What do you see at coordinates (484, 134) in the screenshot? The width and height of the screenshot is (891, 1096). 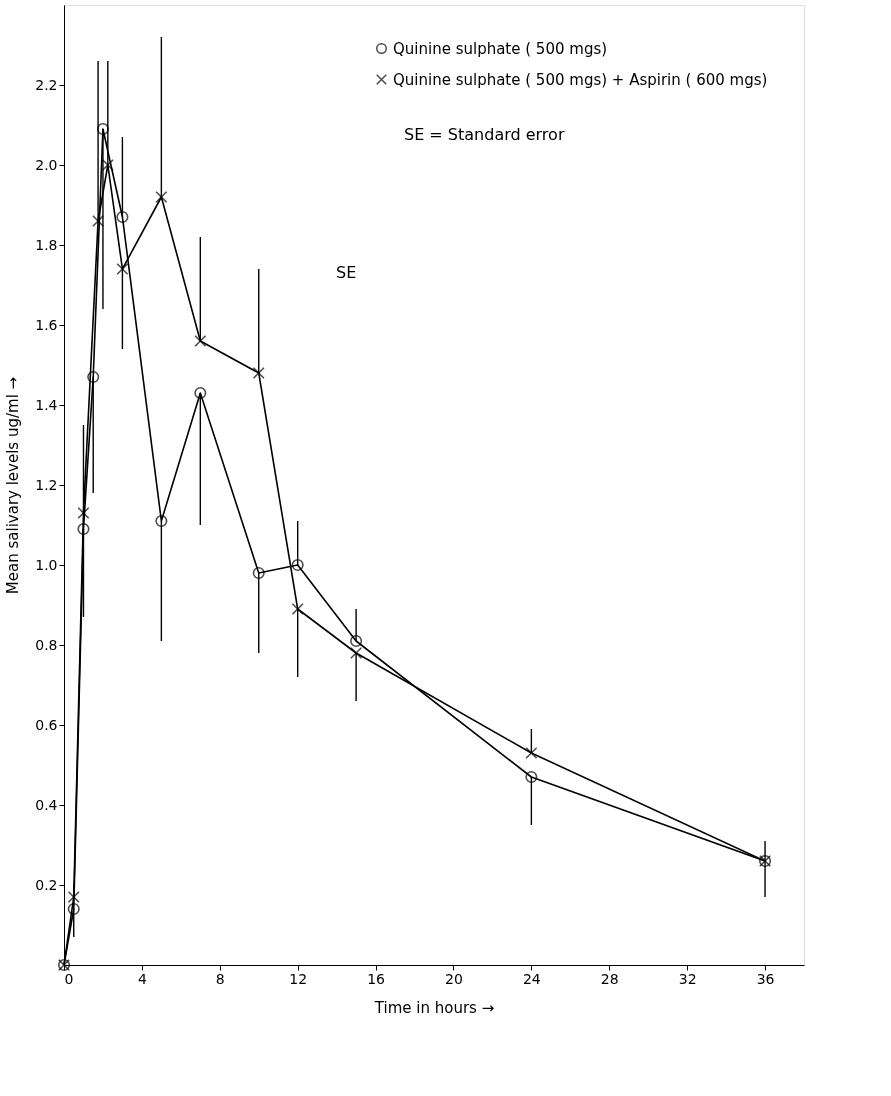 I see `annotation: SE = Standard error` at bounding box center [484, 134].